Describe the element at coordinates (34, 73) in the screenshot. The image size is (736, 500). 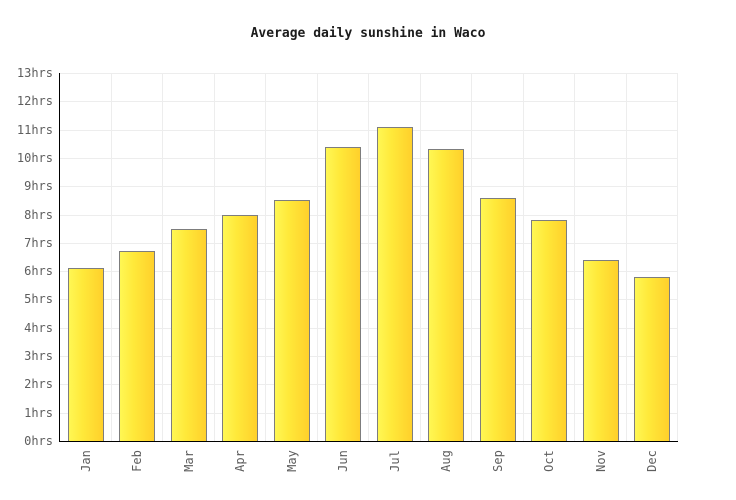
I see `y-tick-label-13hrs: 13hrs` at that location.